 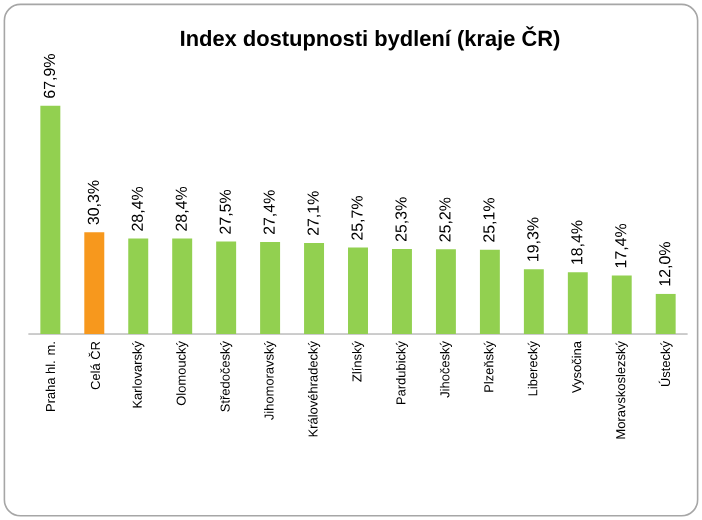 I want to click on chart-title: Index dostupnosti bydlení (kraje ČR), so click(x=370, y=38).